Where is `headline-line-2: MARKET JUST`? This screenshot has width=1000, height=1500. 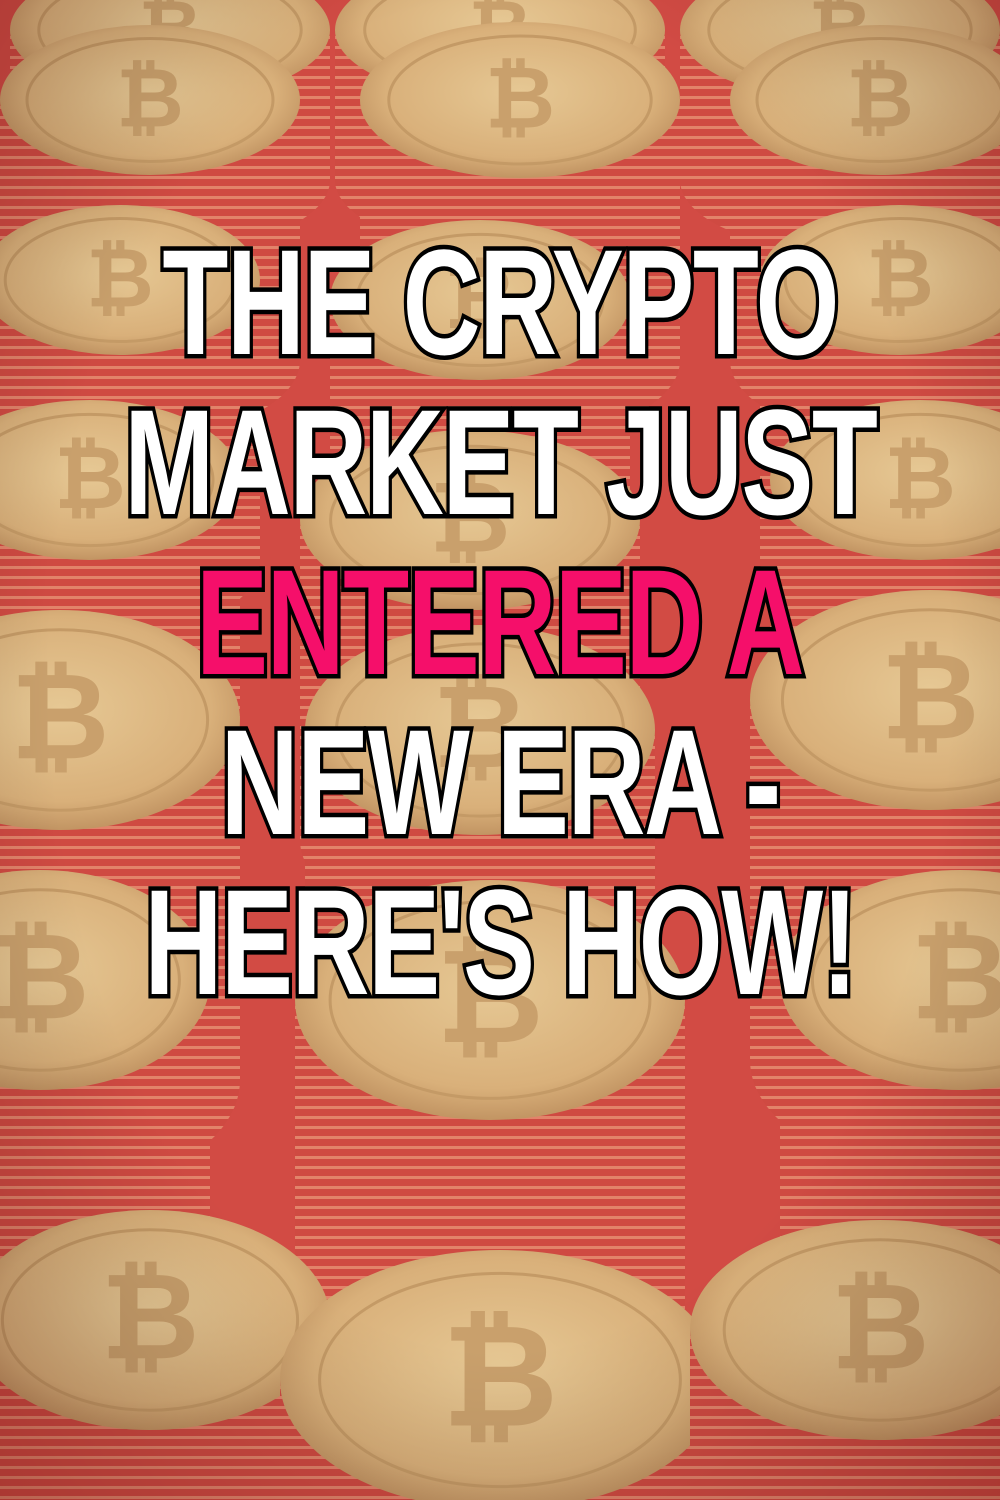
headline-line-2: MARKET JUST is located at coordinates (501, 462).